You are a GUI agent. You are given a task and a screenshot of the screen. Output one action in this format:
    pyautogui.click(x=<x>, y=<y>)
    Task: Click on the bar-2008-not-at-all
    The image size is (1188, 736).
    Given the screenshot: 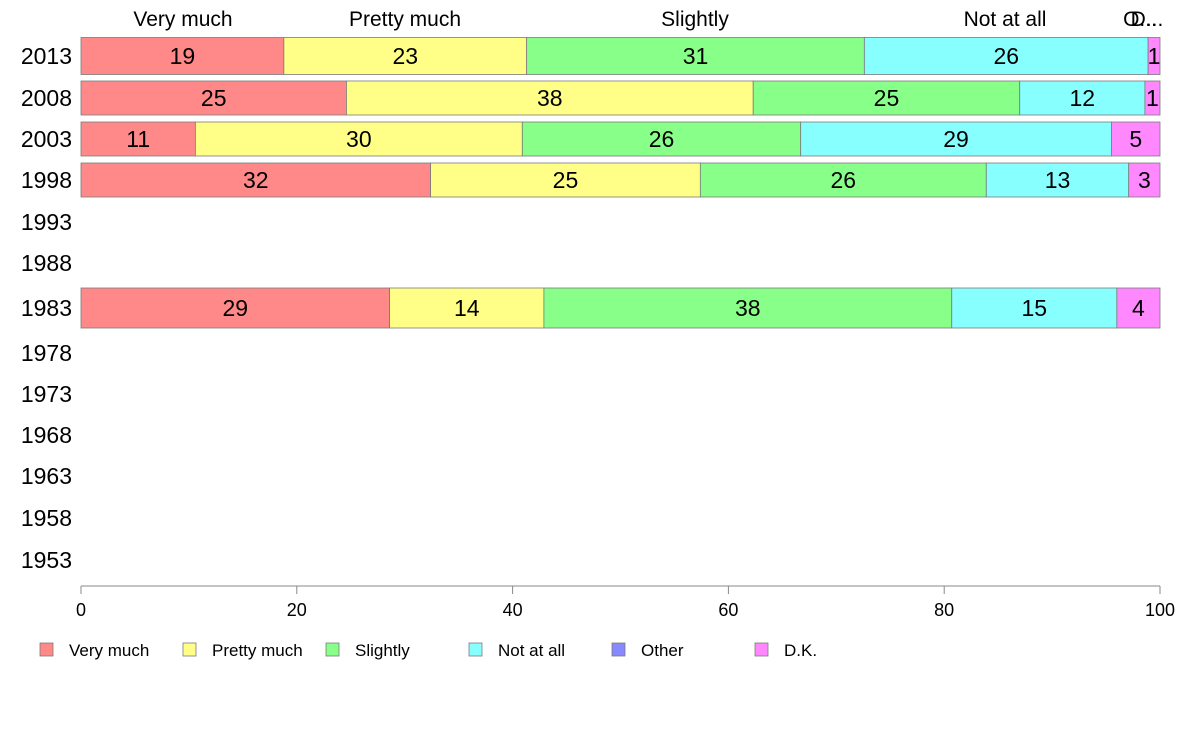 What is the action you would take?
    pyautogui.click(x=1082, y=98)
    